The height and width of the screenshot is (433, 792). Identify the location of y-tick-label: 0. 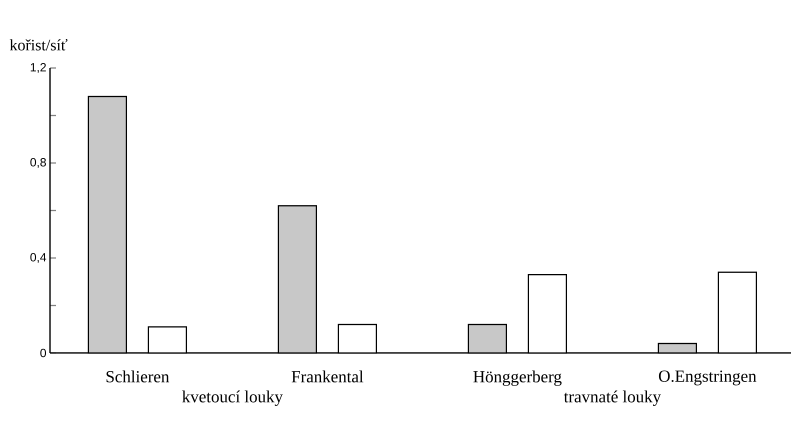
(43, 353).